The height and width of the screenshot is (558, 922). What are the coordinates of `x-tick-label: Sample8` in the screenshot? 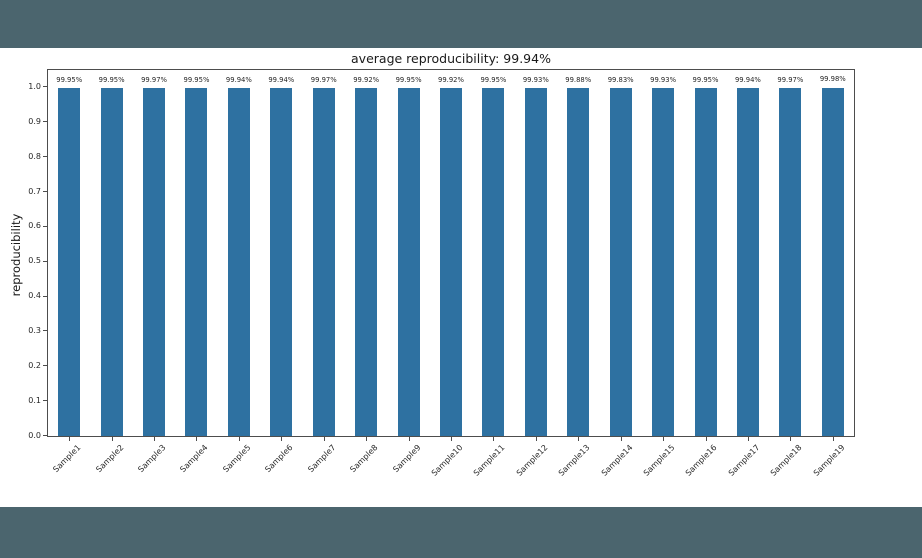 It's located at (364, 459).